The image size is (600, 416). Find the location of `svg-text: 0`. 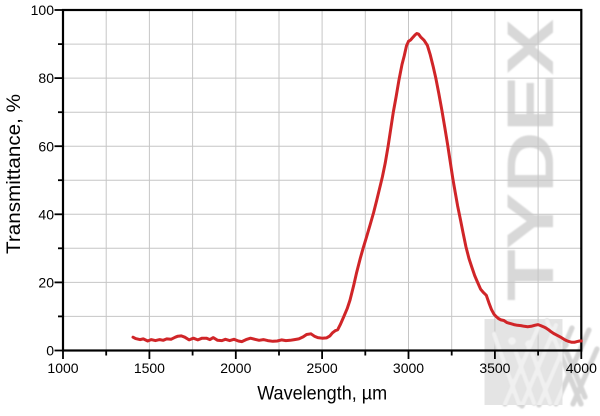

svg-text: 0 is located at coordinates (50, 351).